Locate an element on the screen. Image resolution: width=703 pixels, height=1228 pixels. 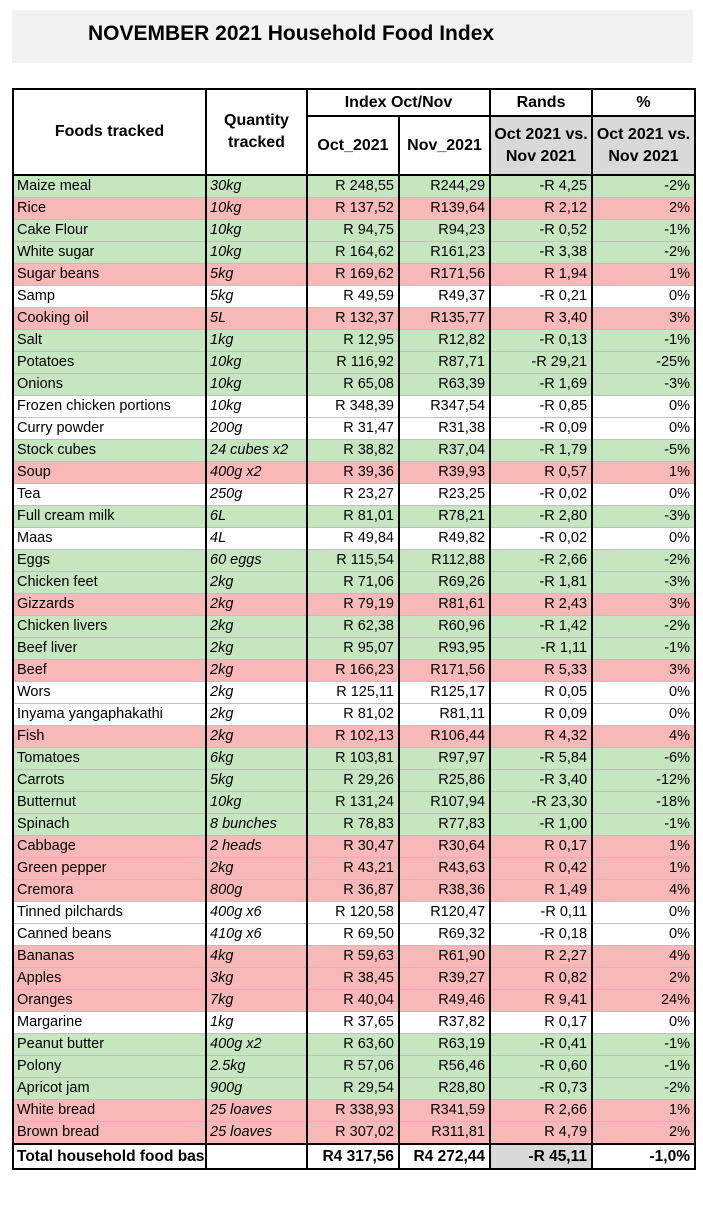
quantity: 200g is located at coordinates (256, 428).